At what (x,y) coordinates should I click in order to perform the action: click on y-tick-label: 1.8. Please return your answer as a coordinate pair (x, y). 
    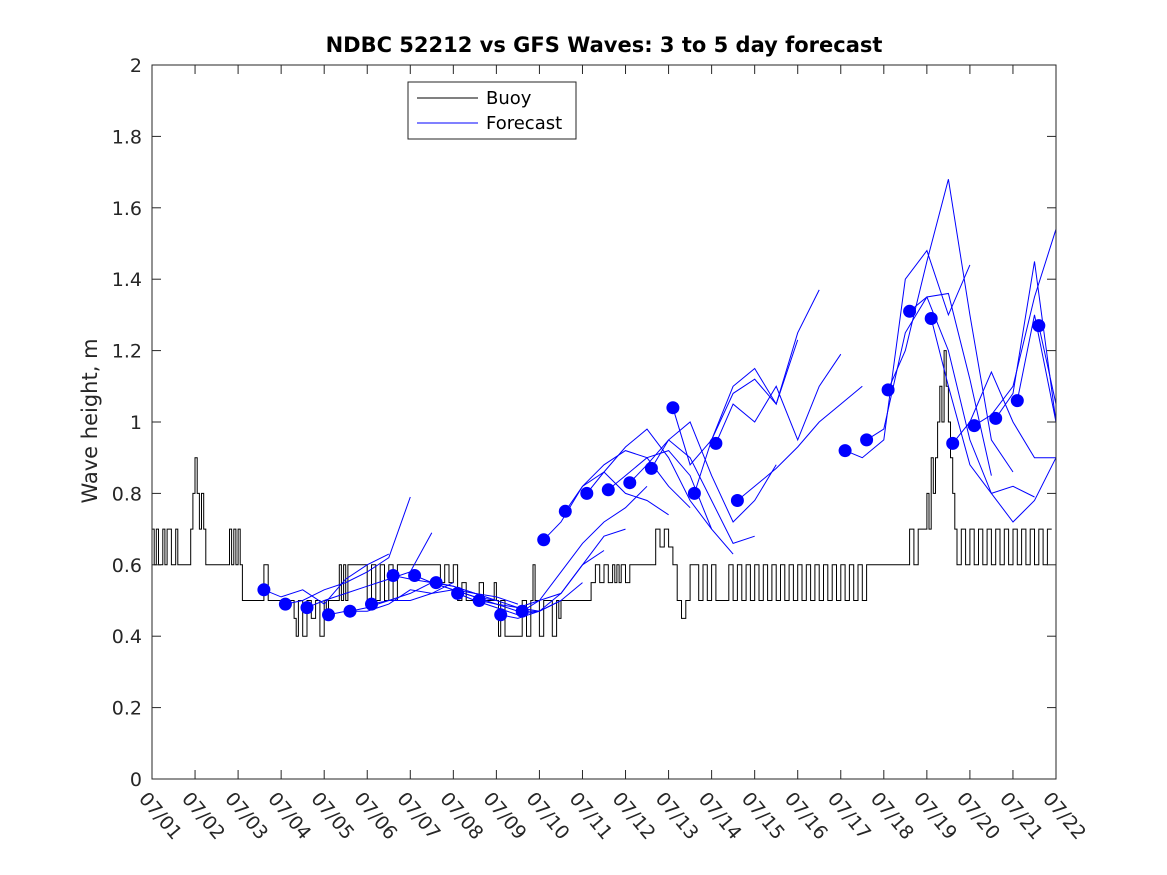
    Looking at the image, I should click on (127, 137).